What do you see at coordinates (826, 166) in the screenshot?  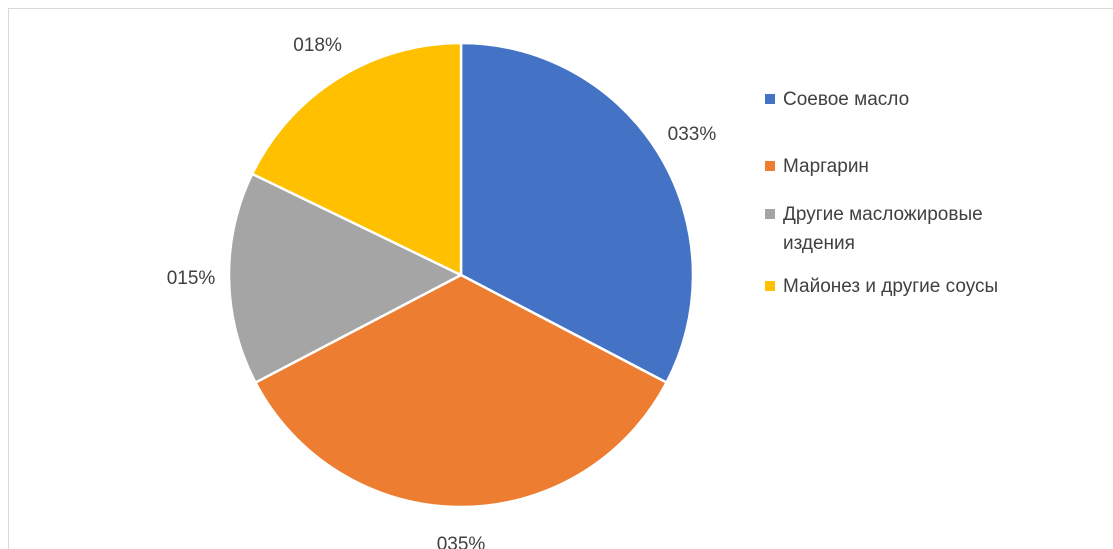 I see `legend-label: Маргарин` at bounding box center [826, 166].